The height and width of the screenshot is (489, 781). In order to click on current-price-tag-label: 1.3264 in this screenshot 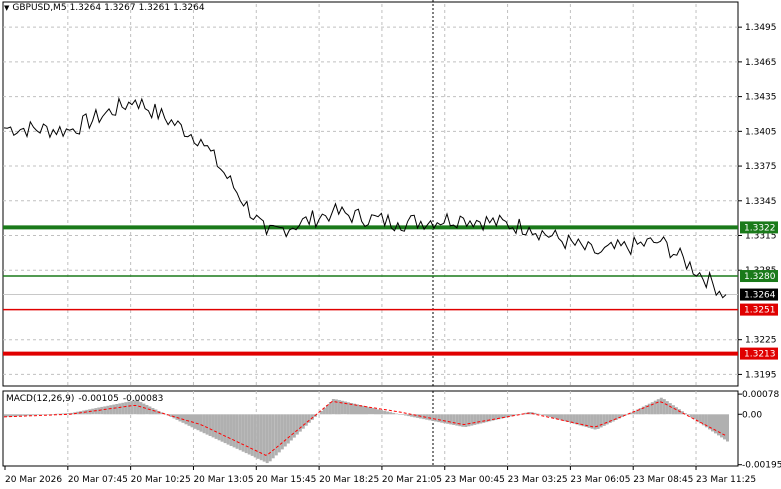, I will do `click(760, 296)`.